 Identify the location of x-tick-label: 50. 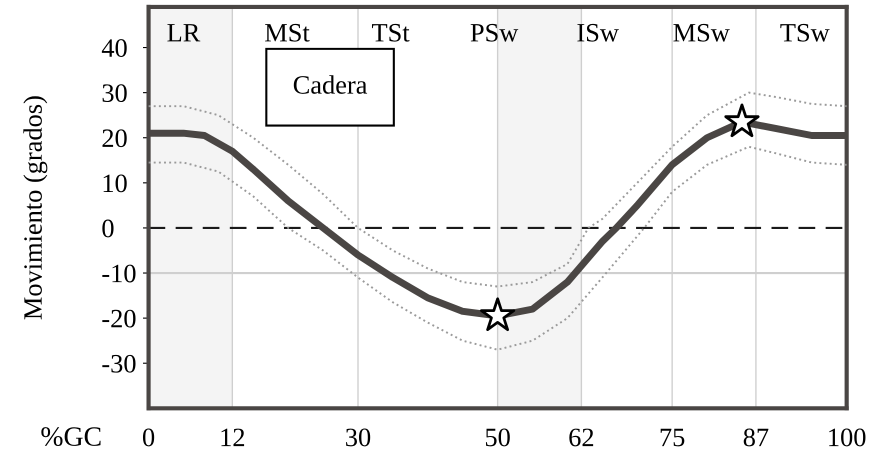
(498, 437).